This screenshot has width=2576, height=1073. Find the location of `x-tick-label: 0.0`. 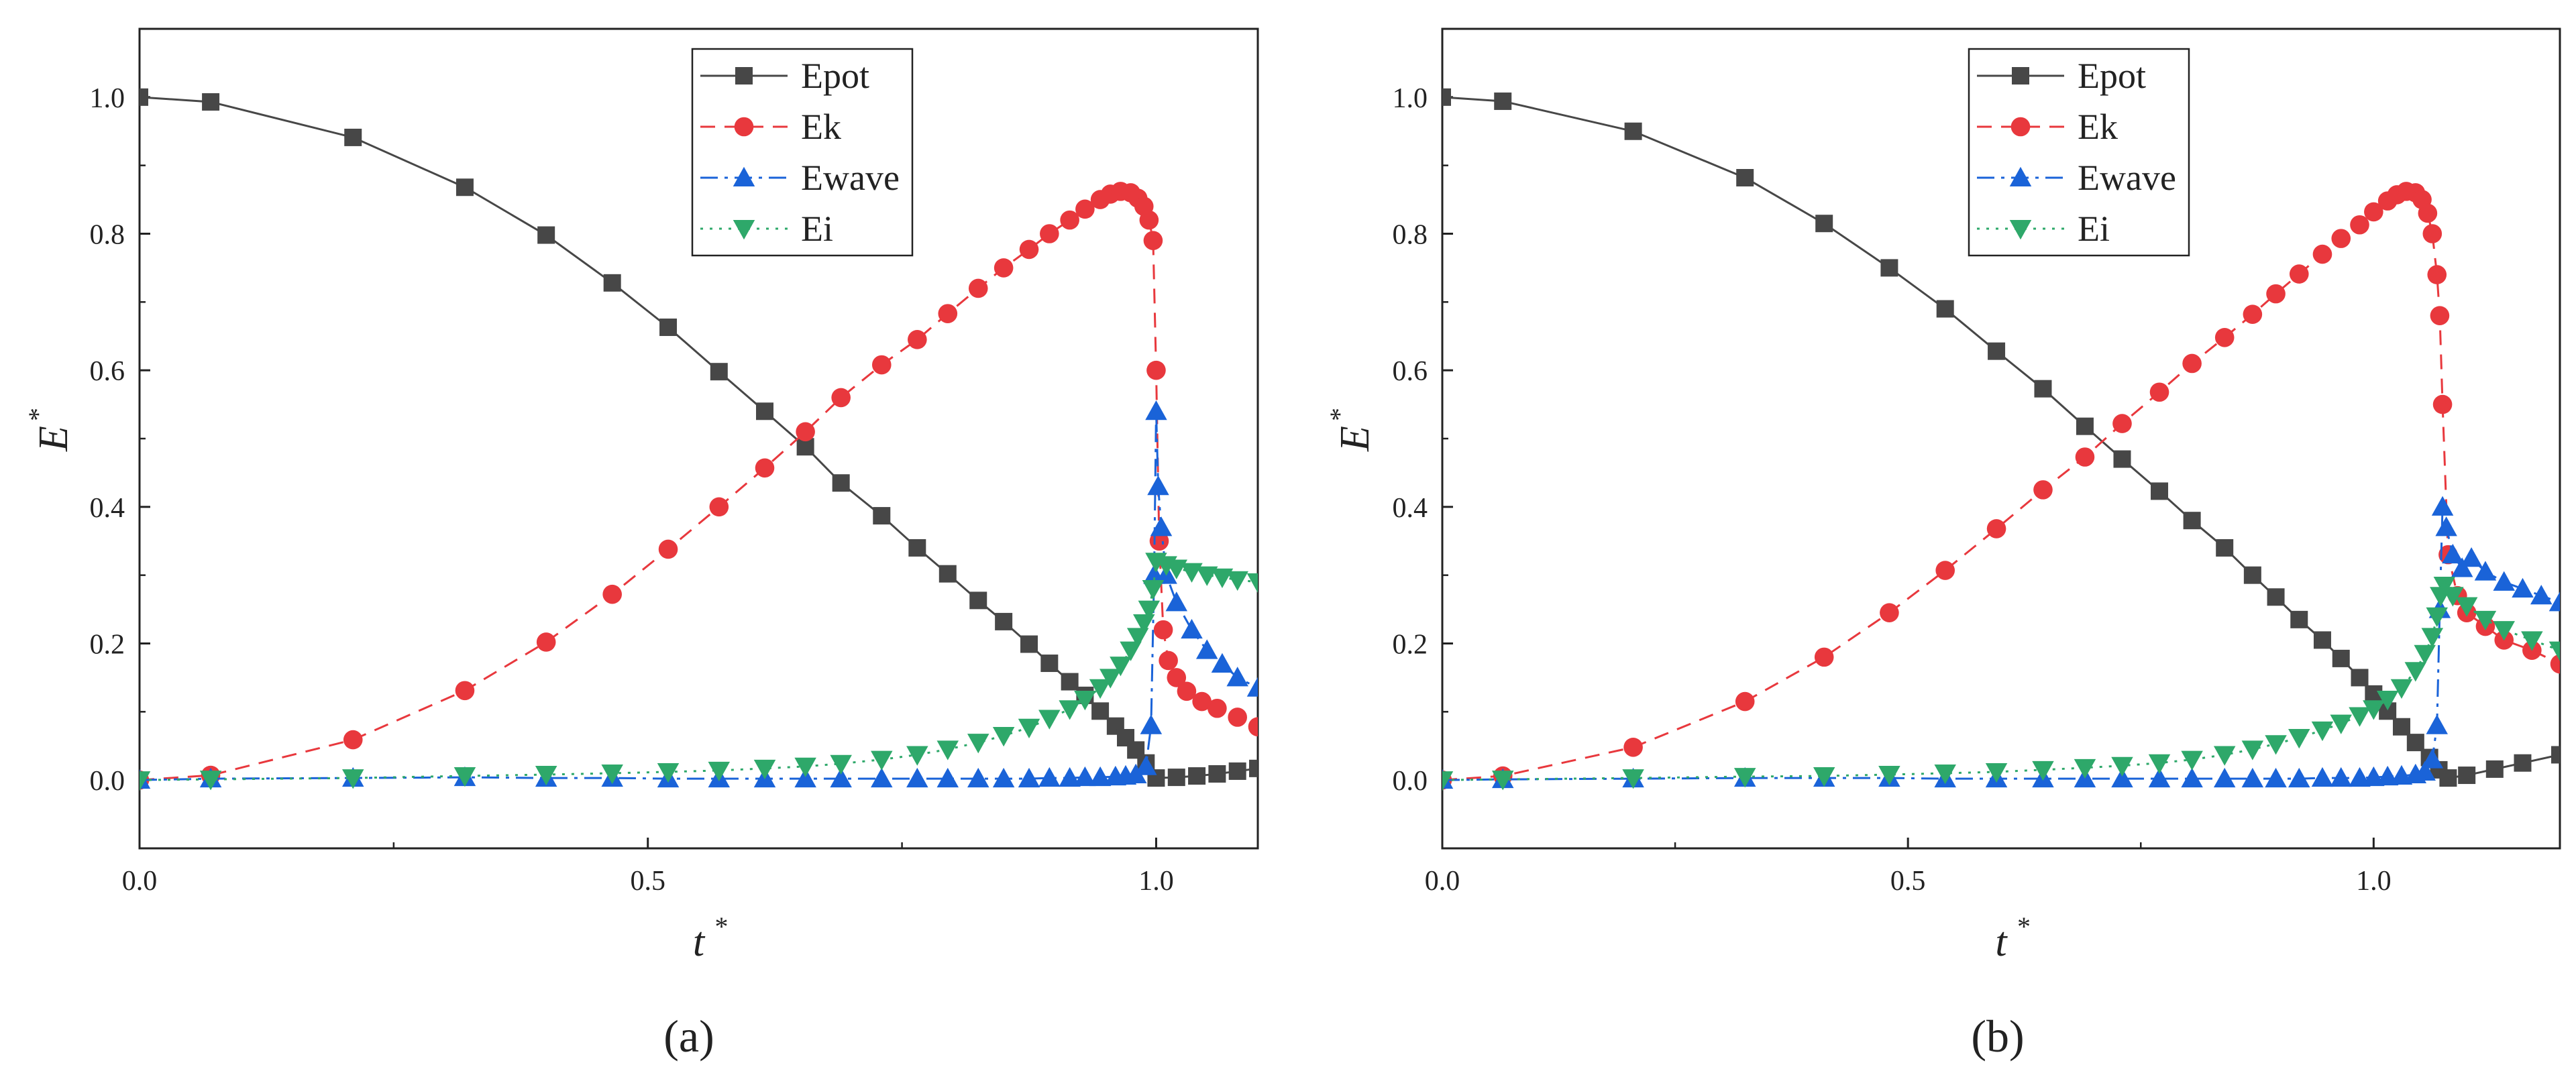

x-tick-label: 0.0 is located at coordinates (140, 881).